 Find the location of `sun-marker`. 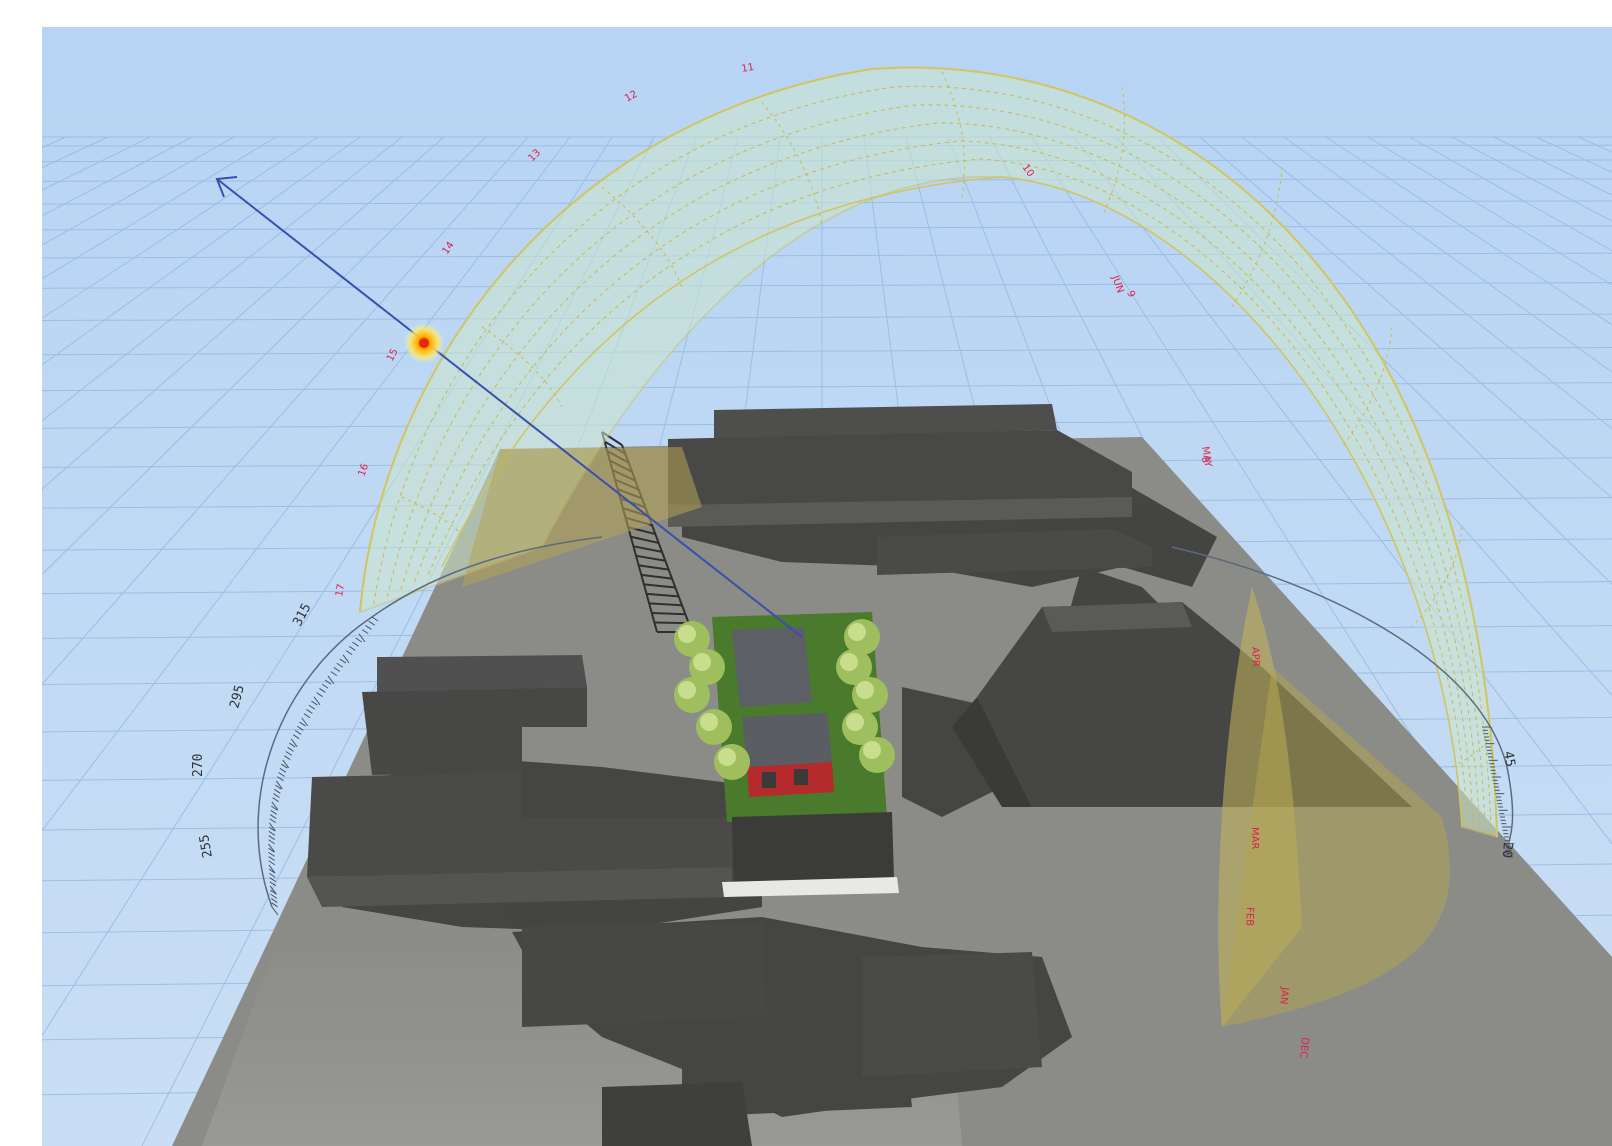

sun-marker is located at coordinates (424, 343).